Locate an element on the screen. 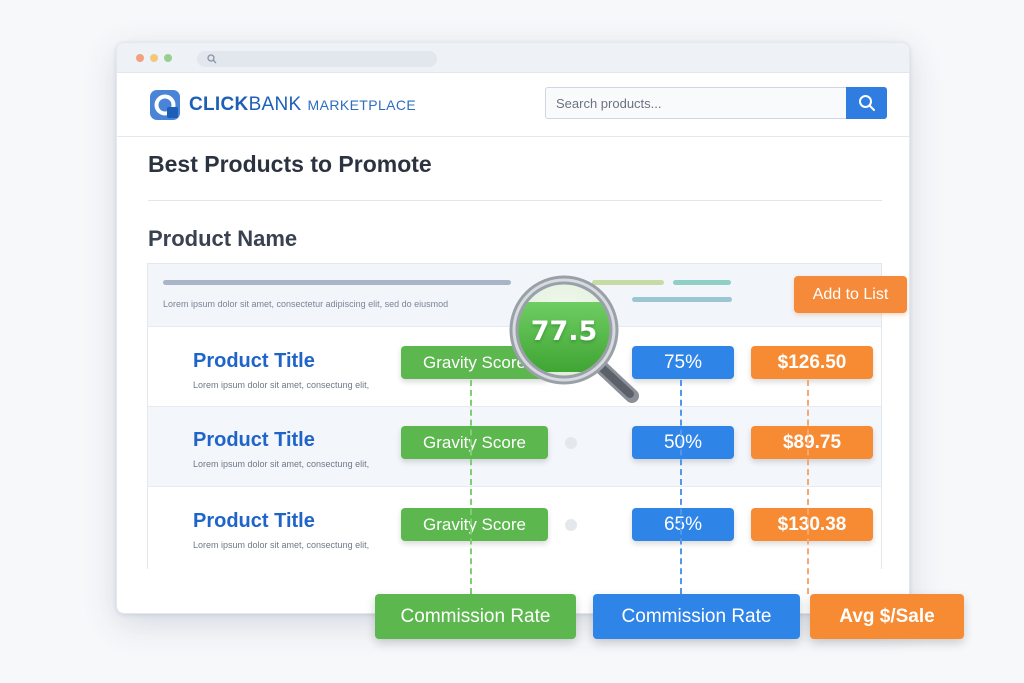  gravity-score-value: 77.5 is located at coordinates (564, 331).